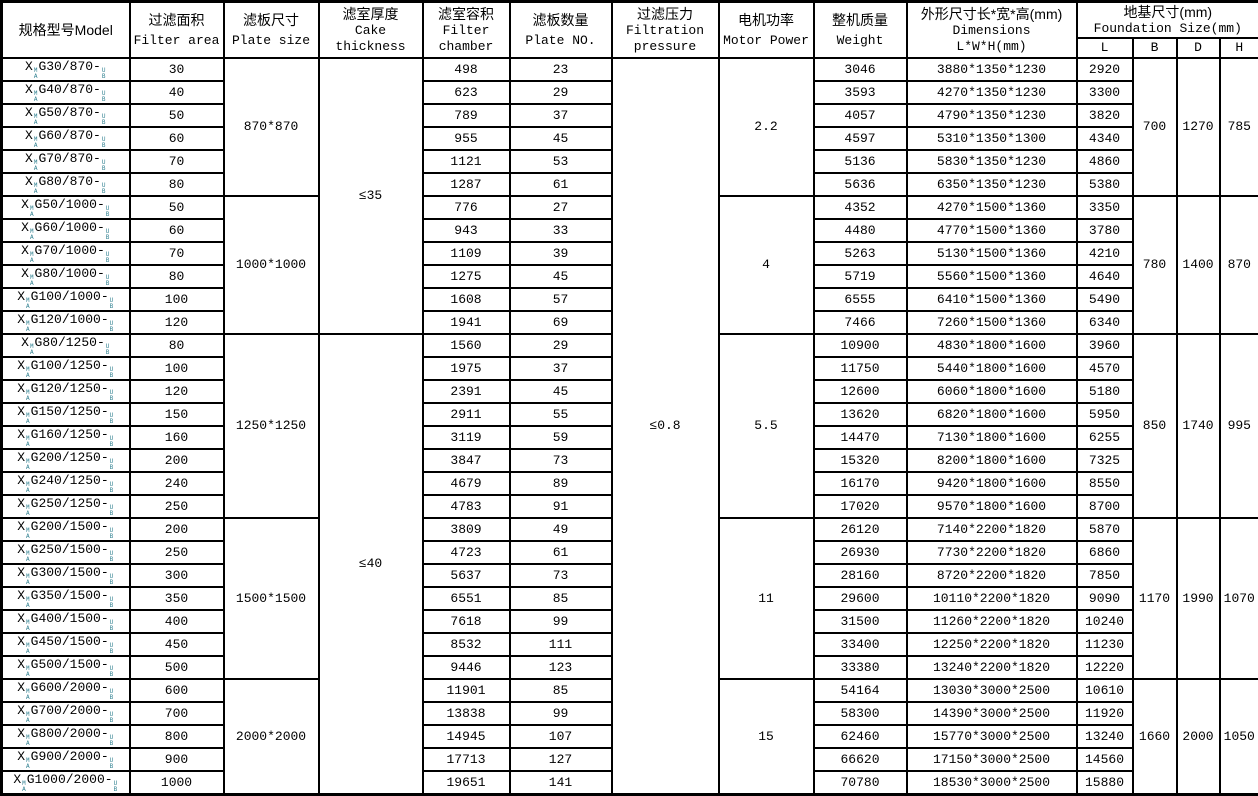 Image resolution: width=1258 pixels, height=796 pixels. Describe the element at coordinates (860, 598) in the screenshot. I see `weight-cell: 29600` at that location.